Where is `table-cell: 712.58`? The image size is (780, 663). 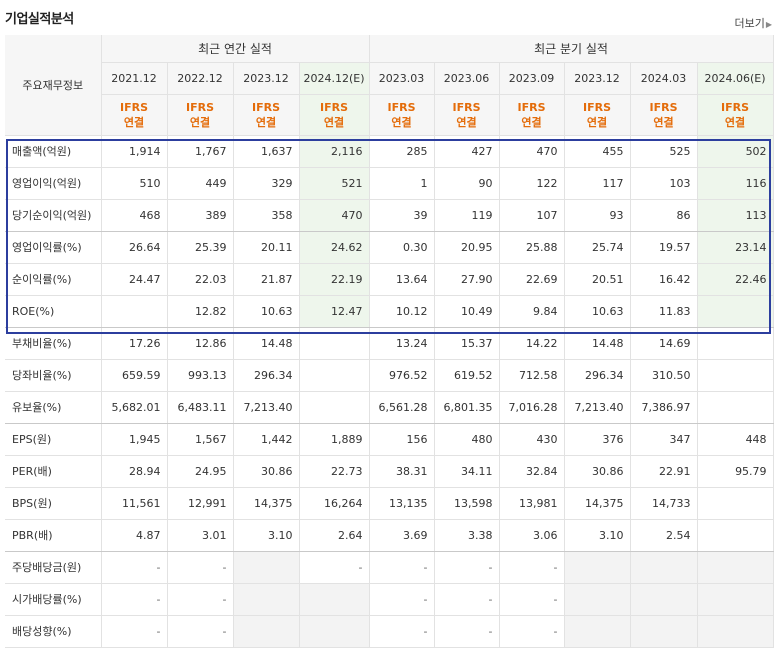 table-cell: 712.58 is located at coordinates (532, 375).